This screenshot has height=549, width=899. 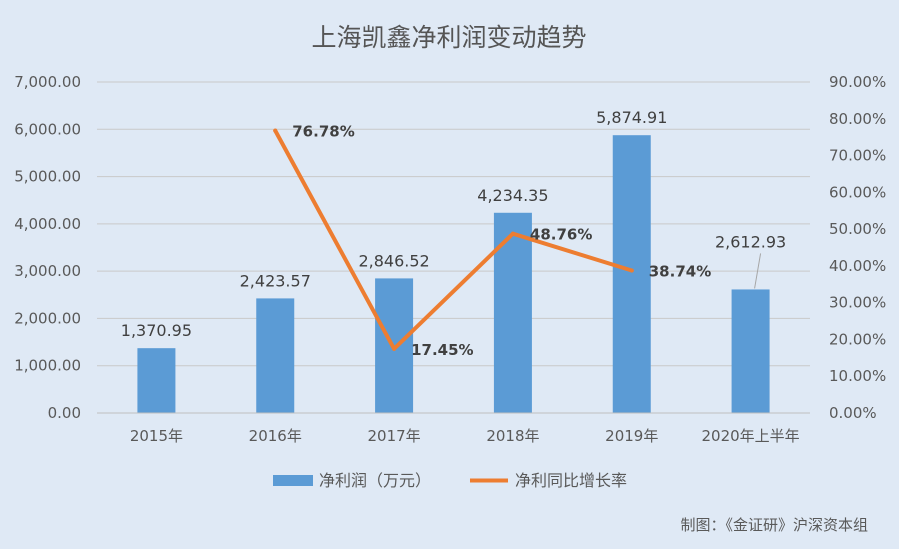 I want to click on left-axis-tick-label: 0.00, so click(x=64, y=413).